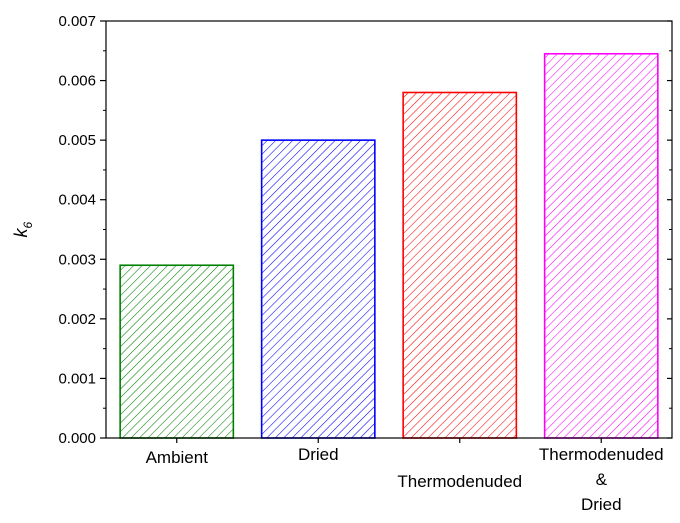  What do you see at coordinates (177, 457) in the screenshot?
I see `x-category-label: Ambient` at bounding box center [177, 457].